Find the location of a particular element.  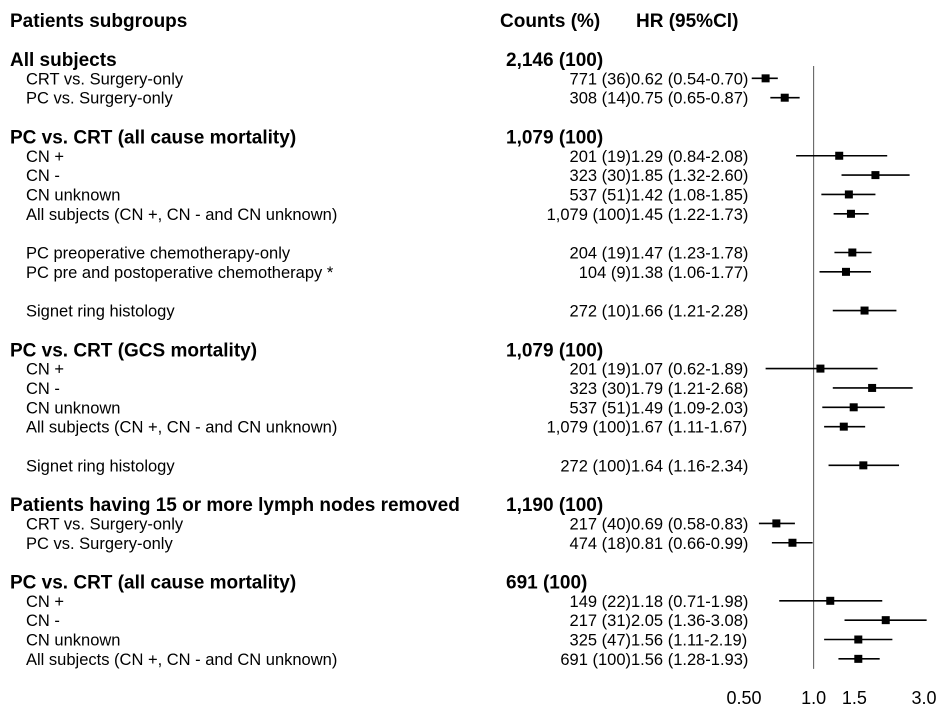

subgroup-label: PC preoperative chemotherapy-only is located at coordinates (158, 254).